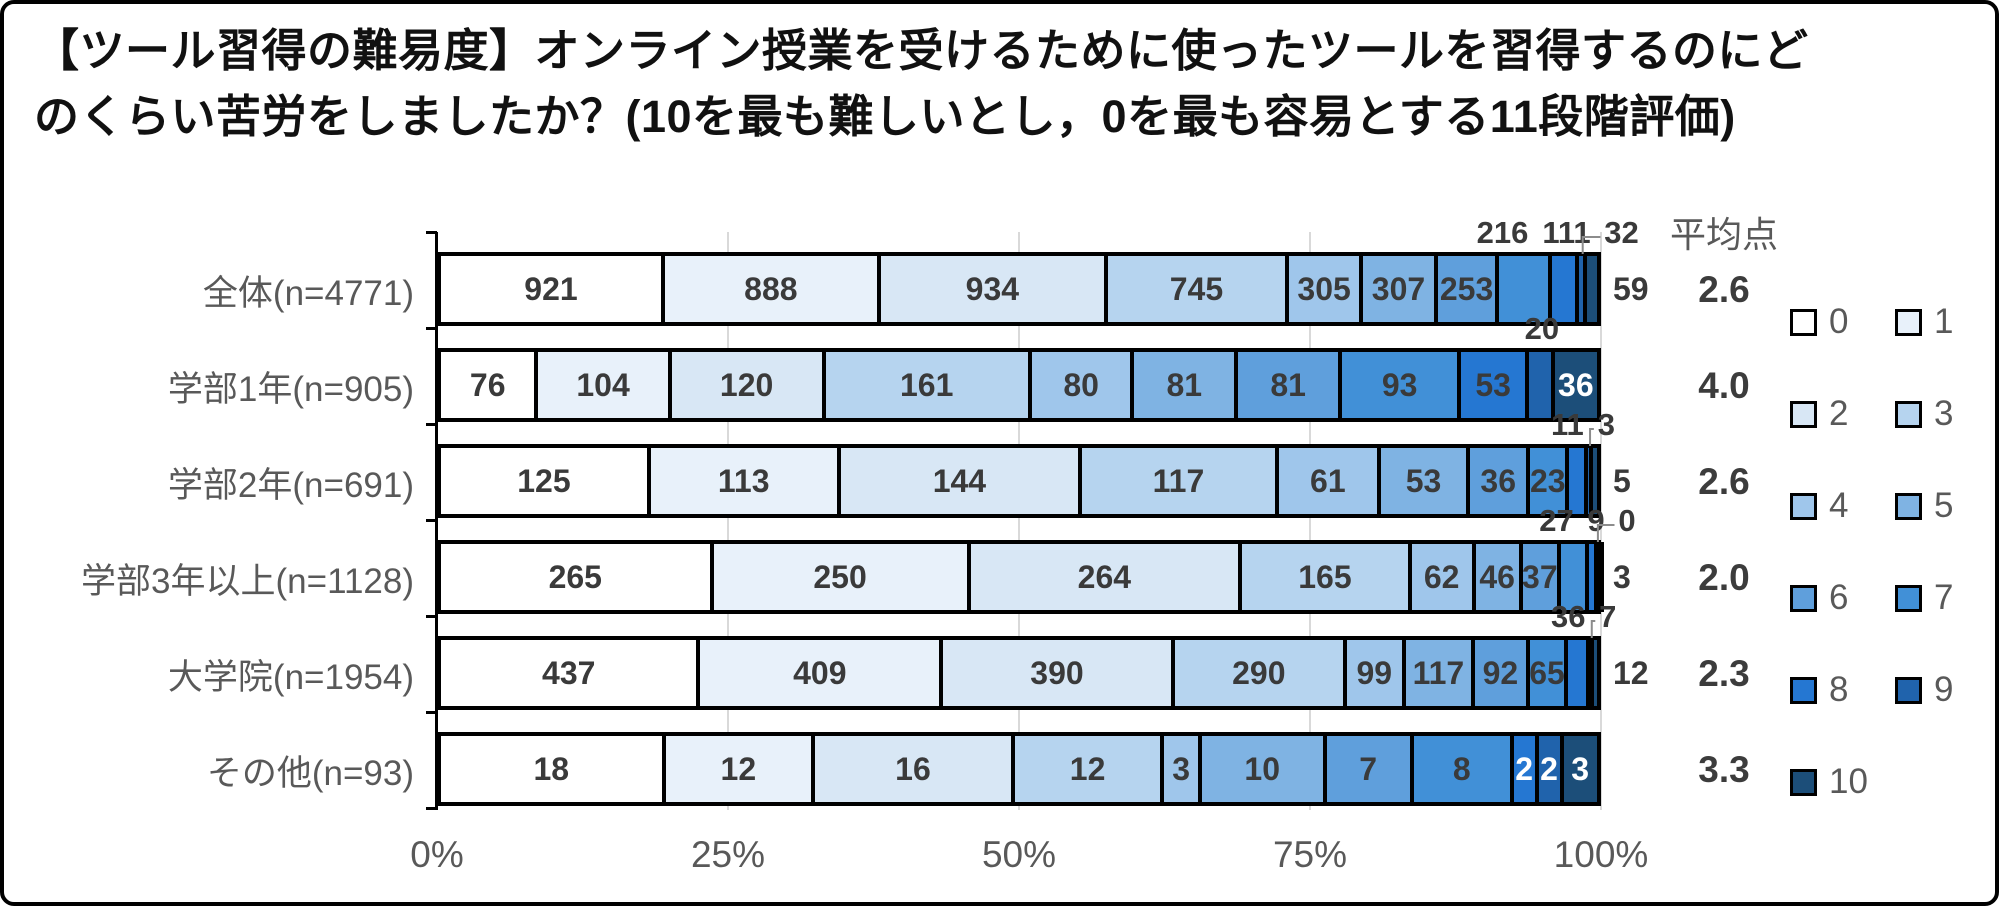  Describe the element at coordinates (1839, 321) in the screenshot. I see `legend-label: 0` at that location.